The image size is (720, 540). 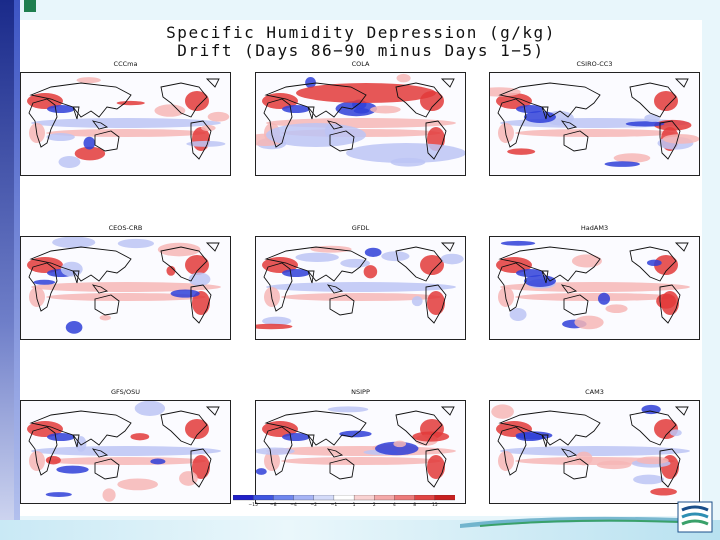 What do you see at coordinates (360, 530) in the screenshot?
I see `bottom-decor-bar` at bounding box center [360, 530].